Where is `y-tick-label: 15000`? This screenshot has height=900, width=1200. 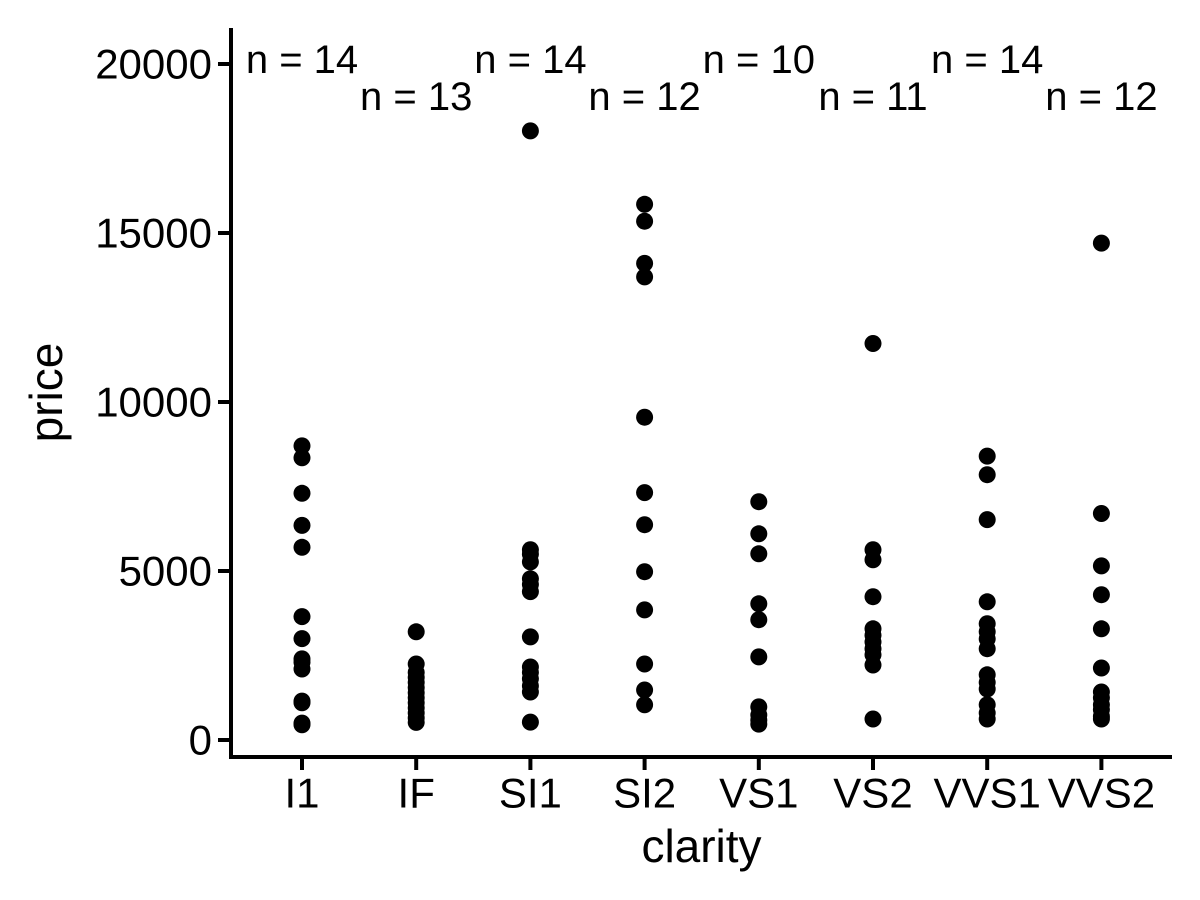 y-tick-label: 15000 is located at coordinates (153, 233).